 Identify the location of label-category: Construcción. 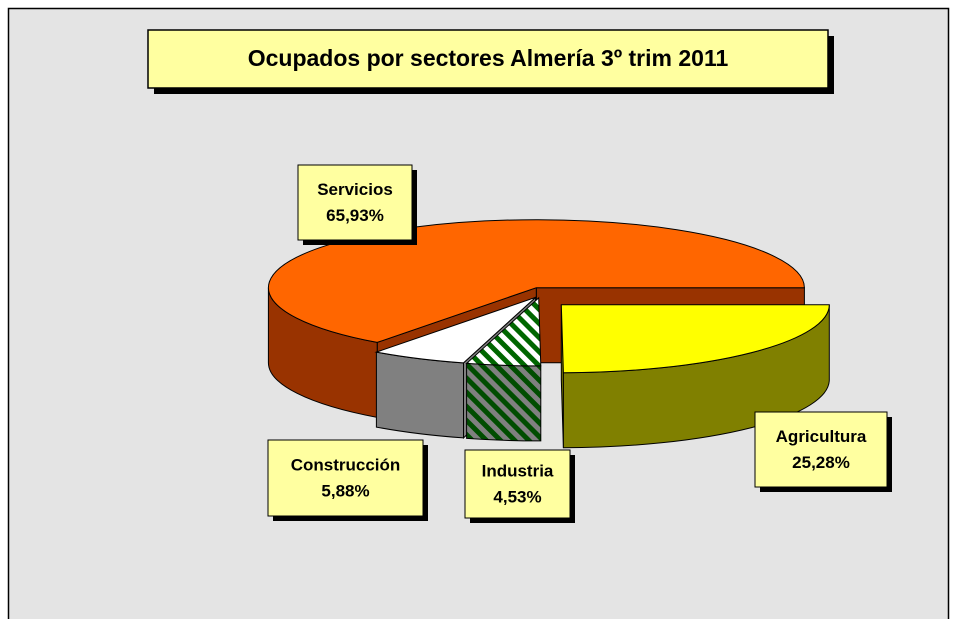
(346, 464).